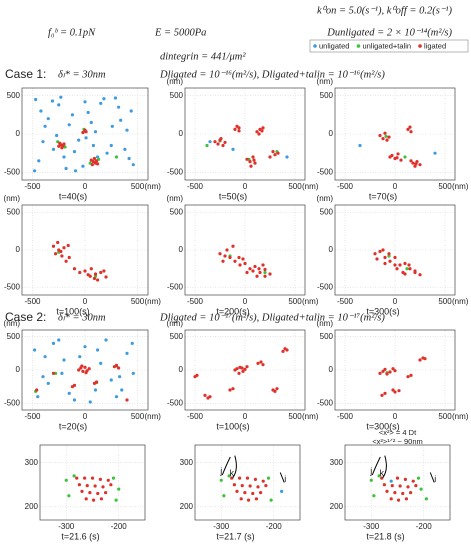 This screenshot has height=550, width=471. What do you see at coordinates (245, 416) in the screenshot?
I see `x-tick-label: 0` at bounding box center [245, 416].